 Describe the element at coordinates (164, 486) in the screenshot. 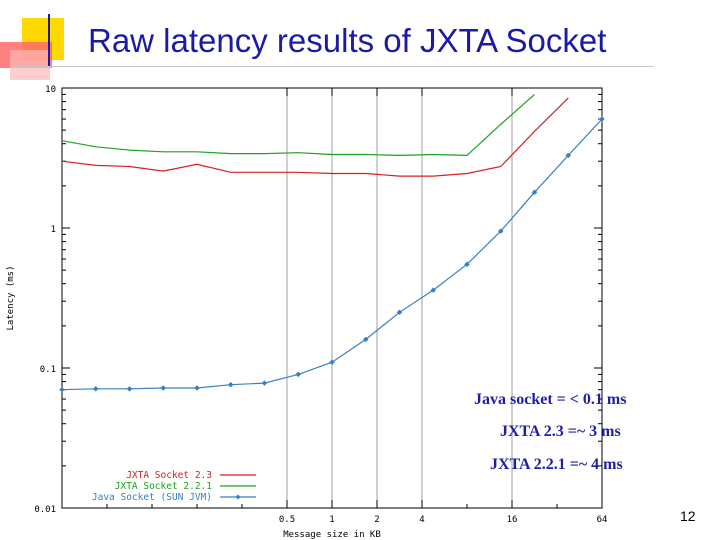

I see `legend-label: JXTA Socket 2.2.1` at that location.